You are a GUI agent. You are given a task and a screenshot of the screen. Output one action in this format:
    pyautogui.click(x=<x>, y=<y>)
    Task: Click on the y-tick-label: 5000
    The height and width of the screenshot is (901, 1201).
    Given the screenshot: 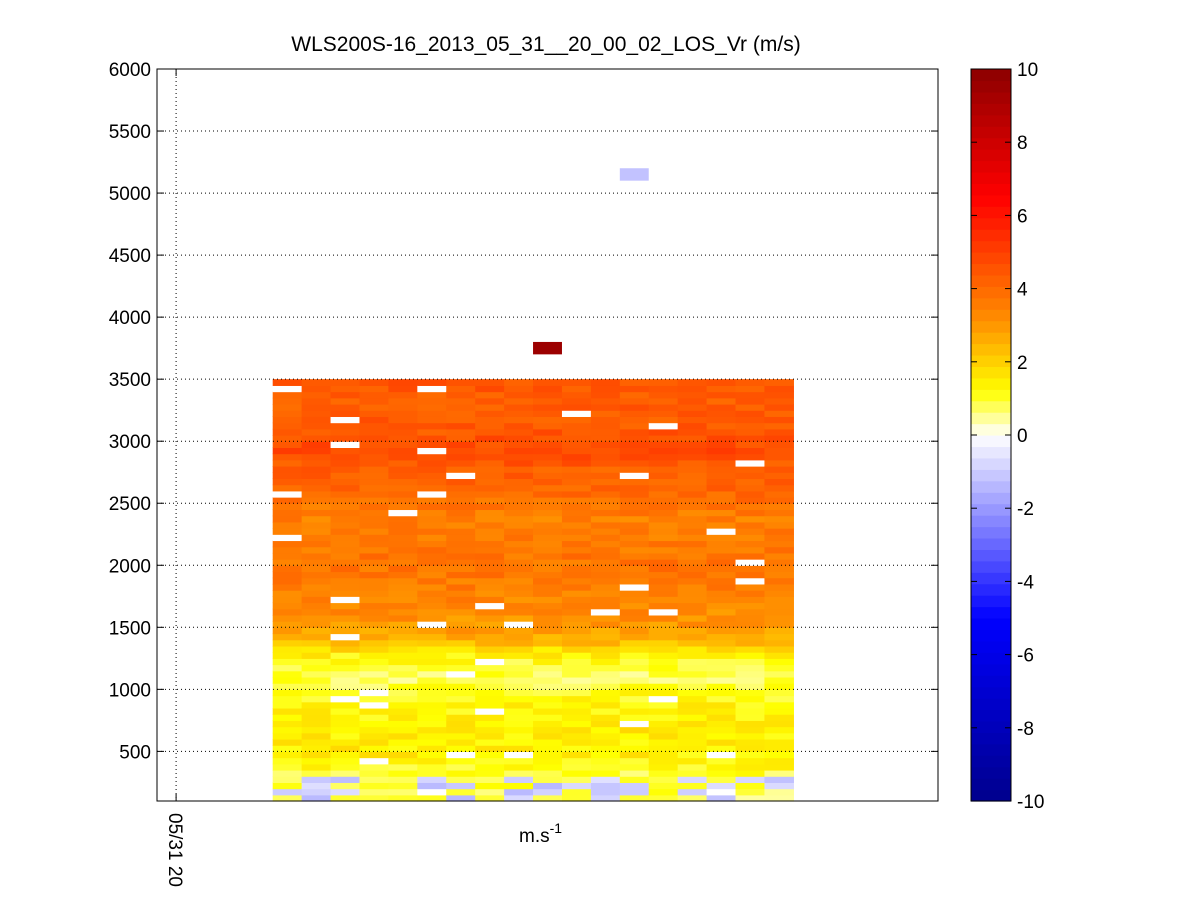 What is the action you would take?
    pyautogui.click(x=130, y=194)
    